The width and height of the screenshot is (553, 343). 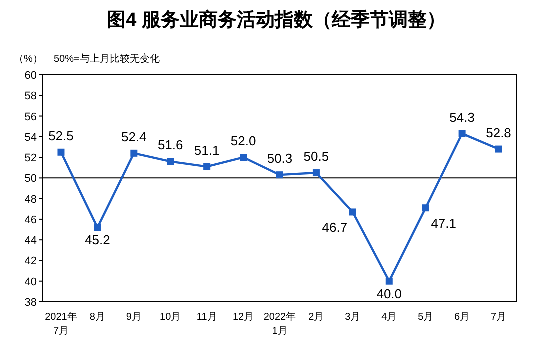 What do you see at coordinates (61, 324) in the screenshot?
I see `x-tick-label: 2021年 7月` at bounding box center [61, 324].